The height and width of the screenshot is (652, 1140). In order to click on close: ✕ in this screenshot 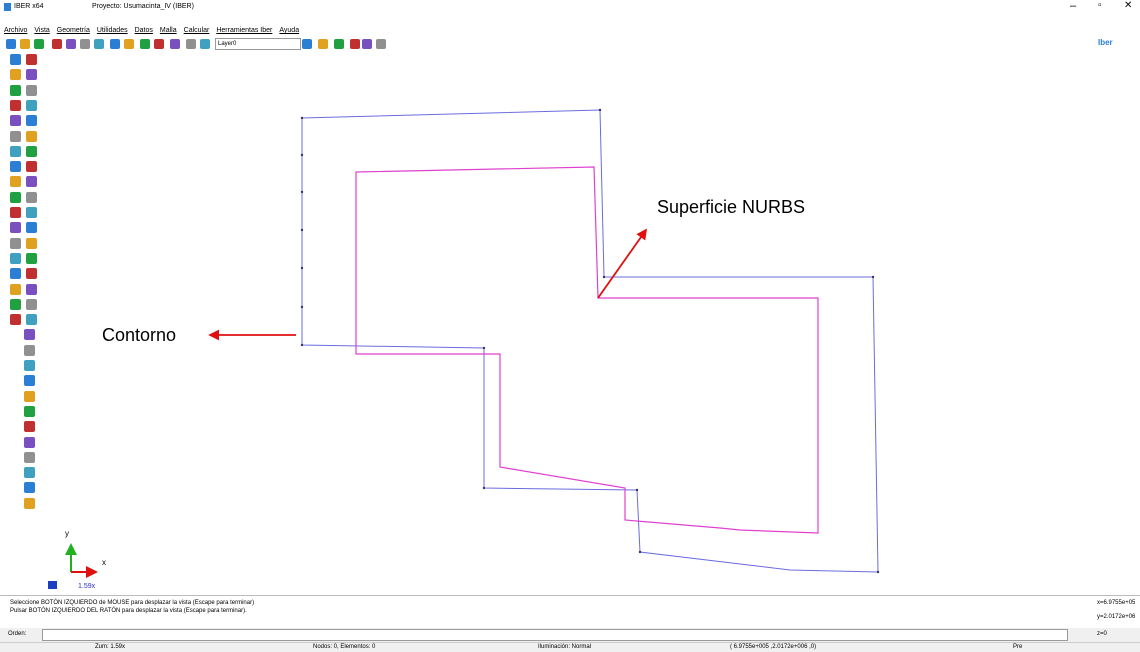, I will do `click(1128, 5)`.